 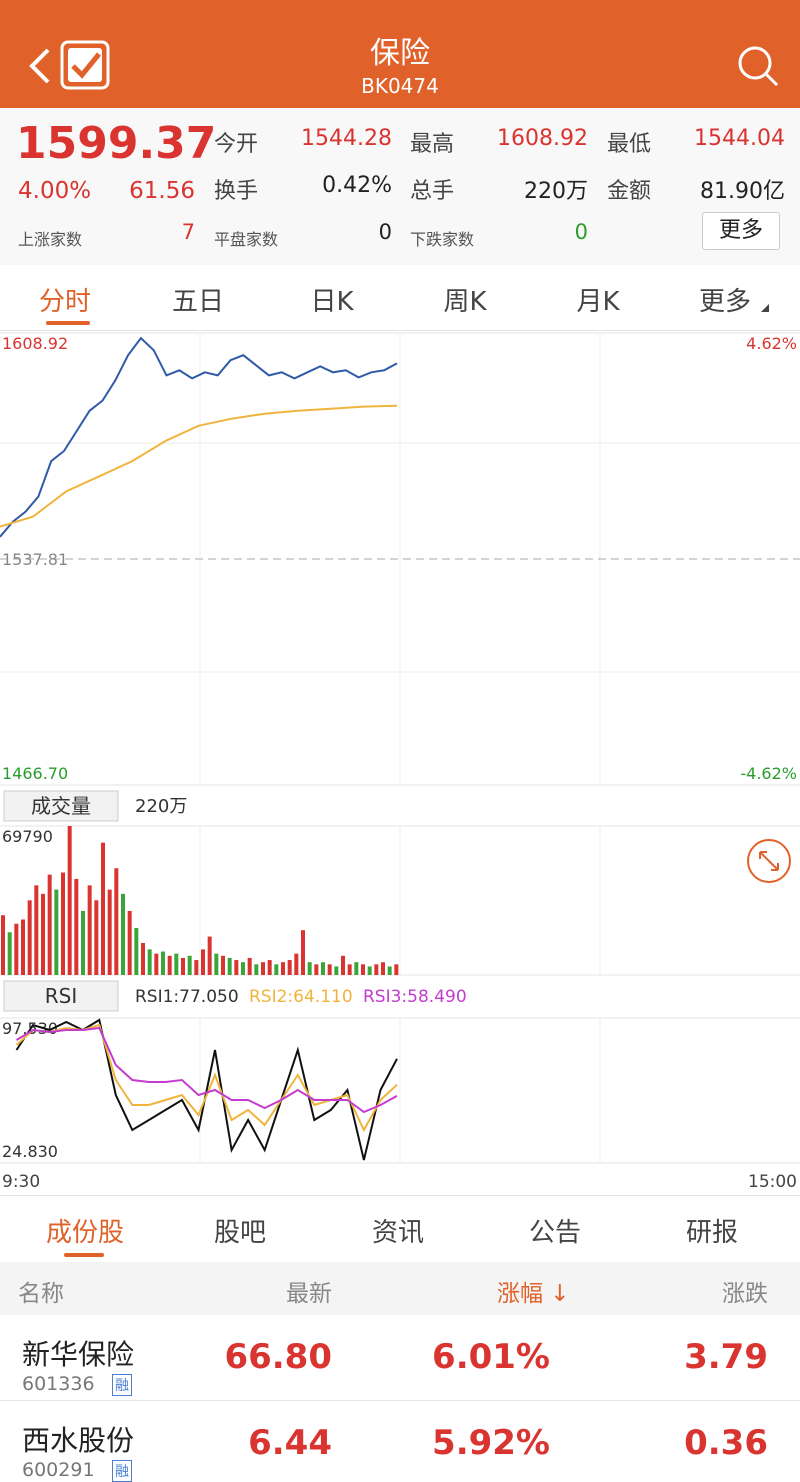 I want to click on count-label: 下跌家数, so click(x=442, y=239).